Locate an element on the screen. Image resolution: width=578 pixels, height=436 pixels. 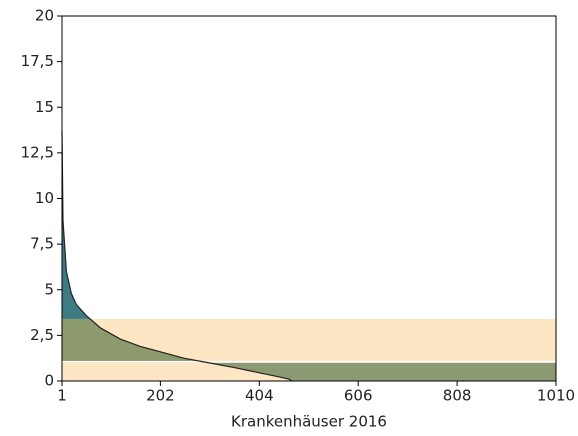
y-tick-label: 12,5 is located at coordinates (37, 152).